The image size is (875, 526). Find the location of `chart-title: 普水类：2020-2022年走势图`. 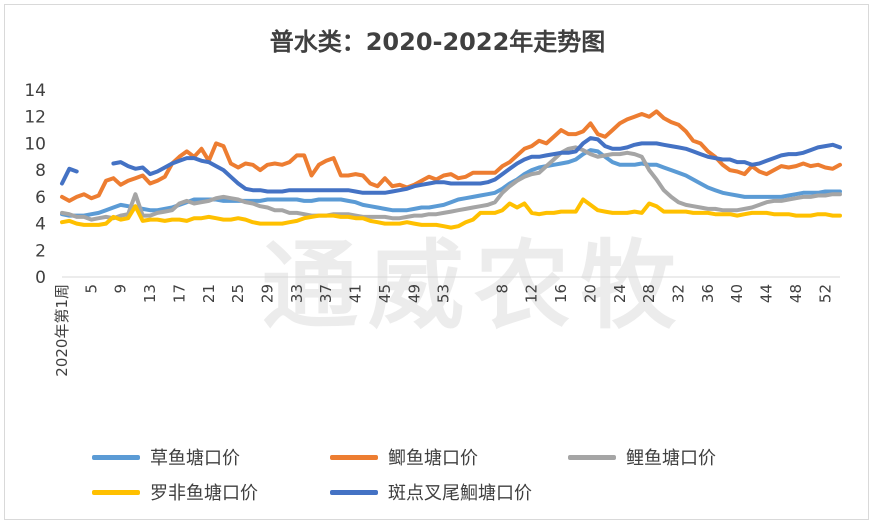

chart-title: 普水类：2020-2022年走势图 is located at coordinates (437, 42).